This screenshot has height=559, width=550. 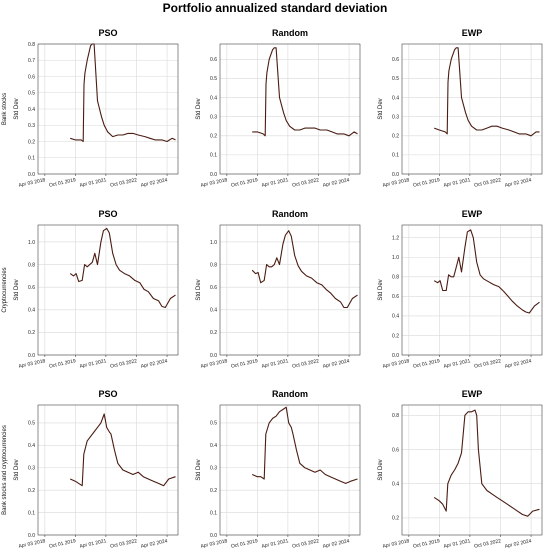 What do you see at coordinates (5, 289) in the screenshot?
I see `row-label: Cryptocurrencies` at bounding box center [5, 289].